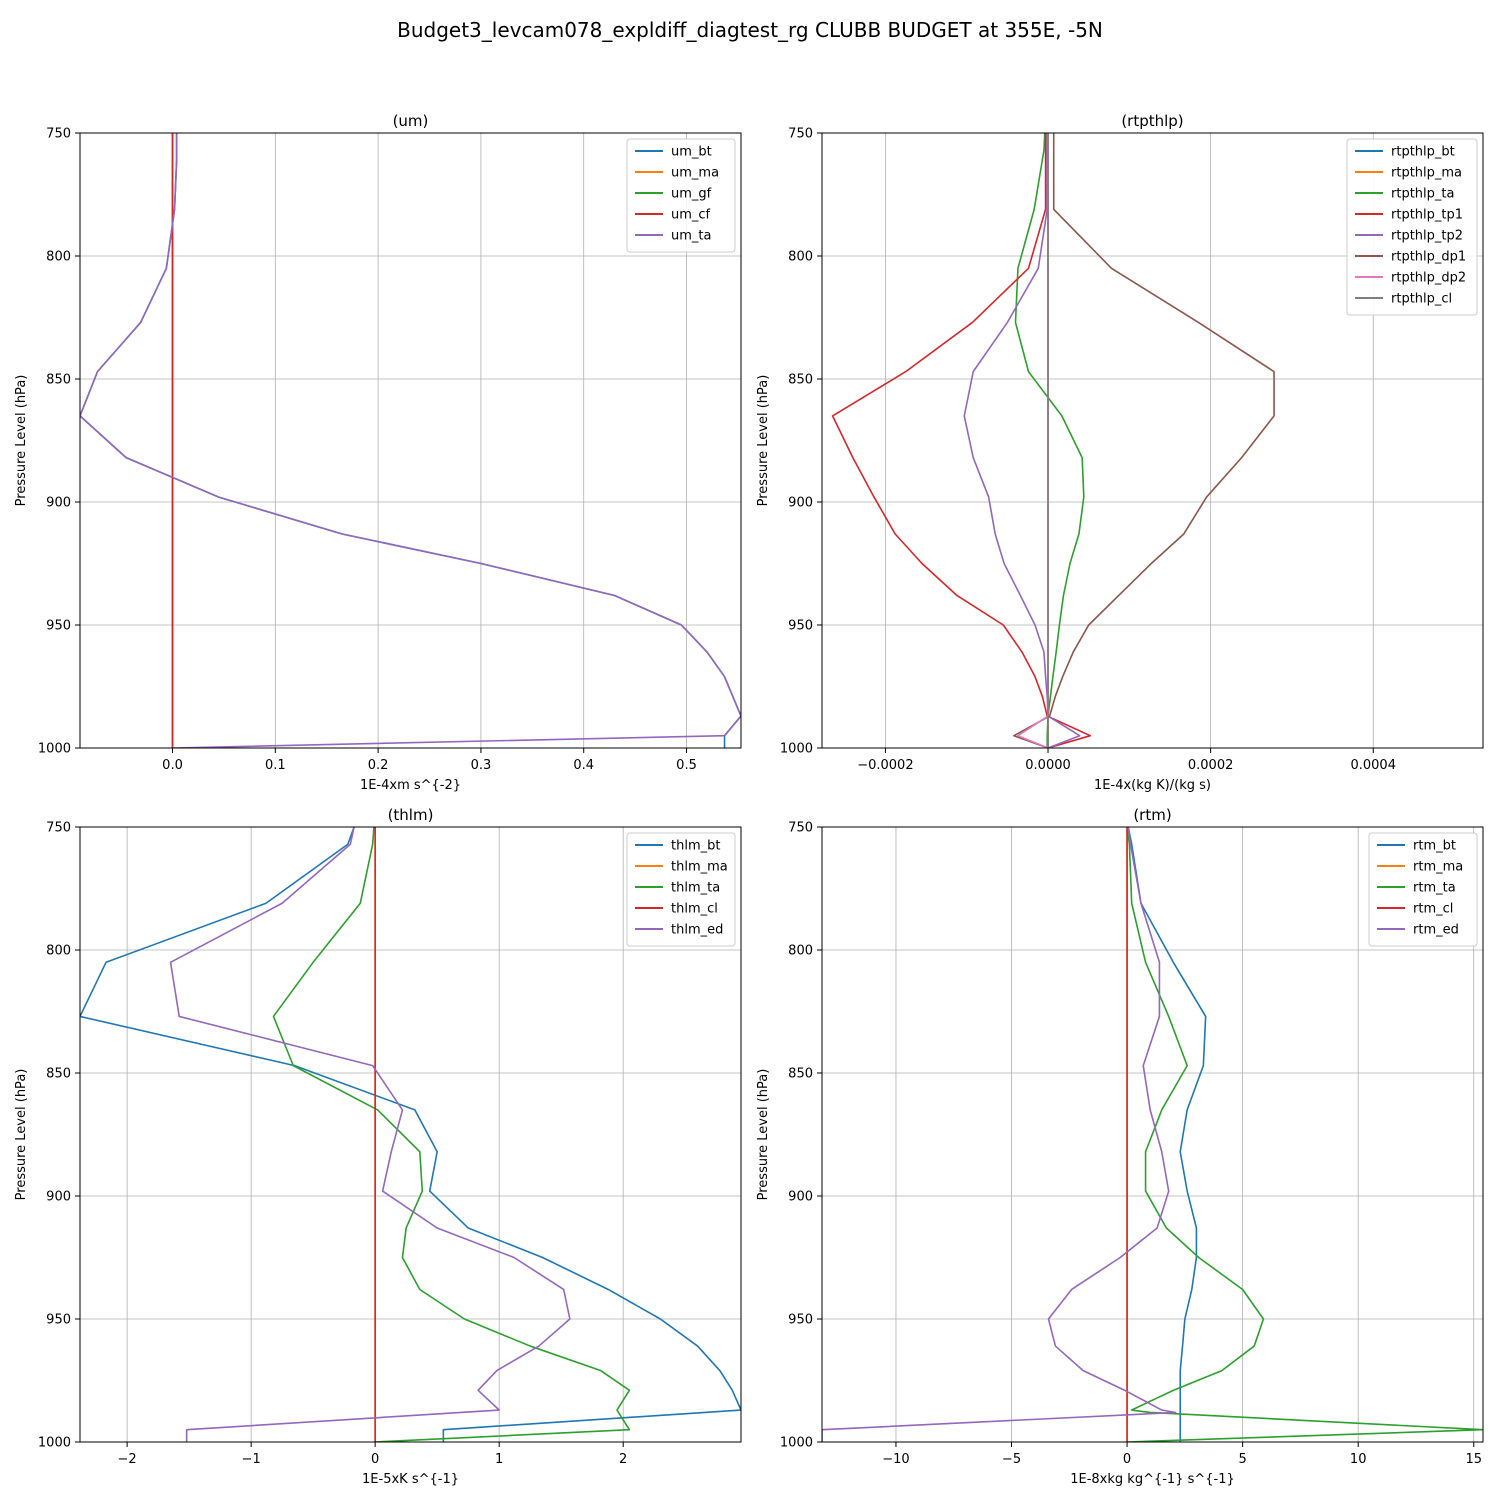 The image size is (1500, 1500). What do you see at coordinates (1436, 930) in the screenshot?
I see `legend-label: rtm_ed` at bounding box center [1436, 930].